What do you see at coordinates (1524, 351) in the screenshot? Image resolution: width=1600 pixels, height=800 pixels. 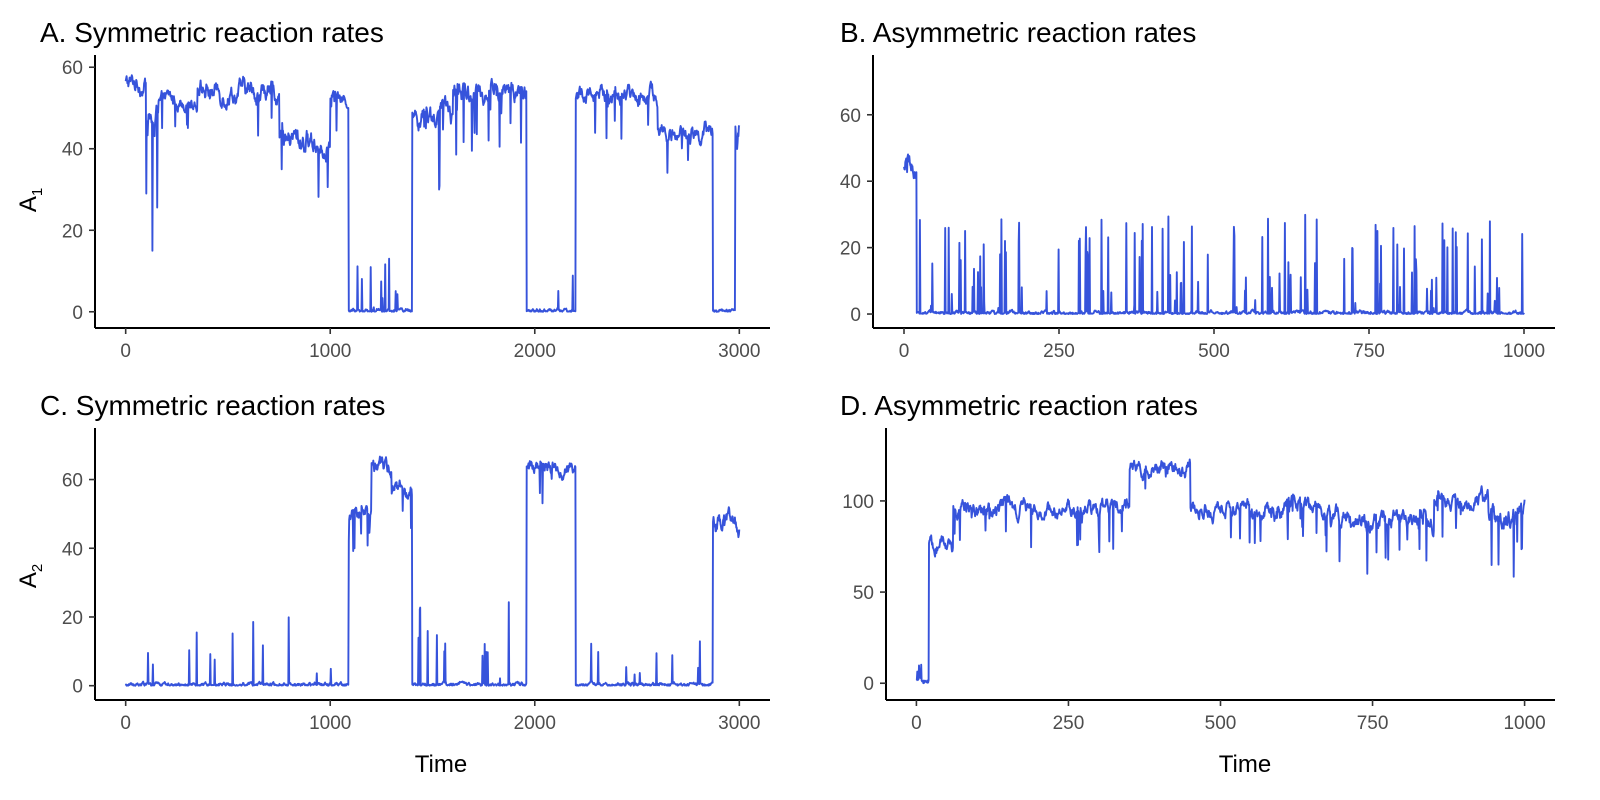 I see `panel-b-x-tick-label: 1000` at bounding box center [1524, 351].